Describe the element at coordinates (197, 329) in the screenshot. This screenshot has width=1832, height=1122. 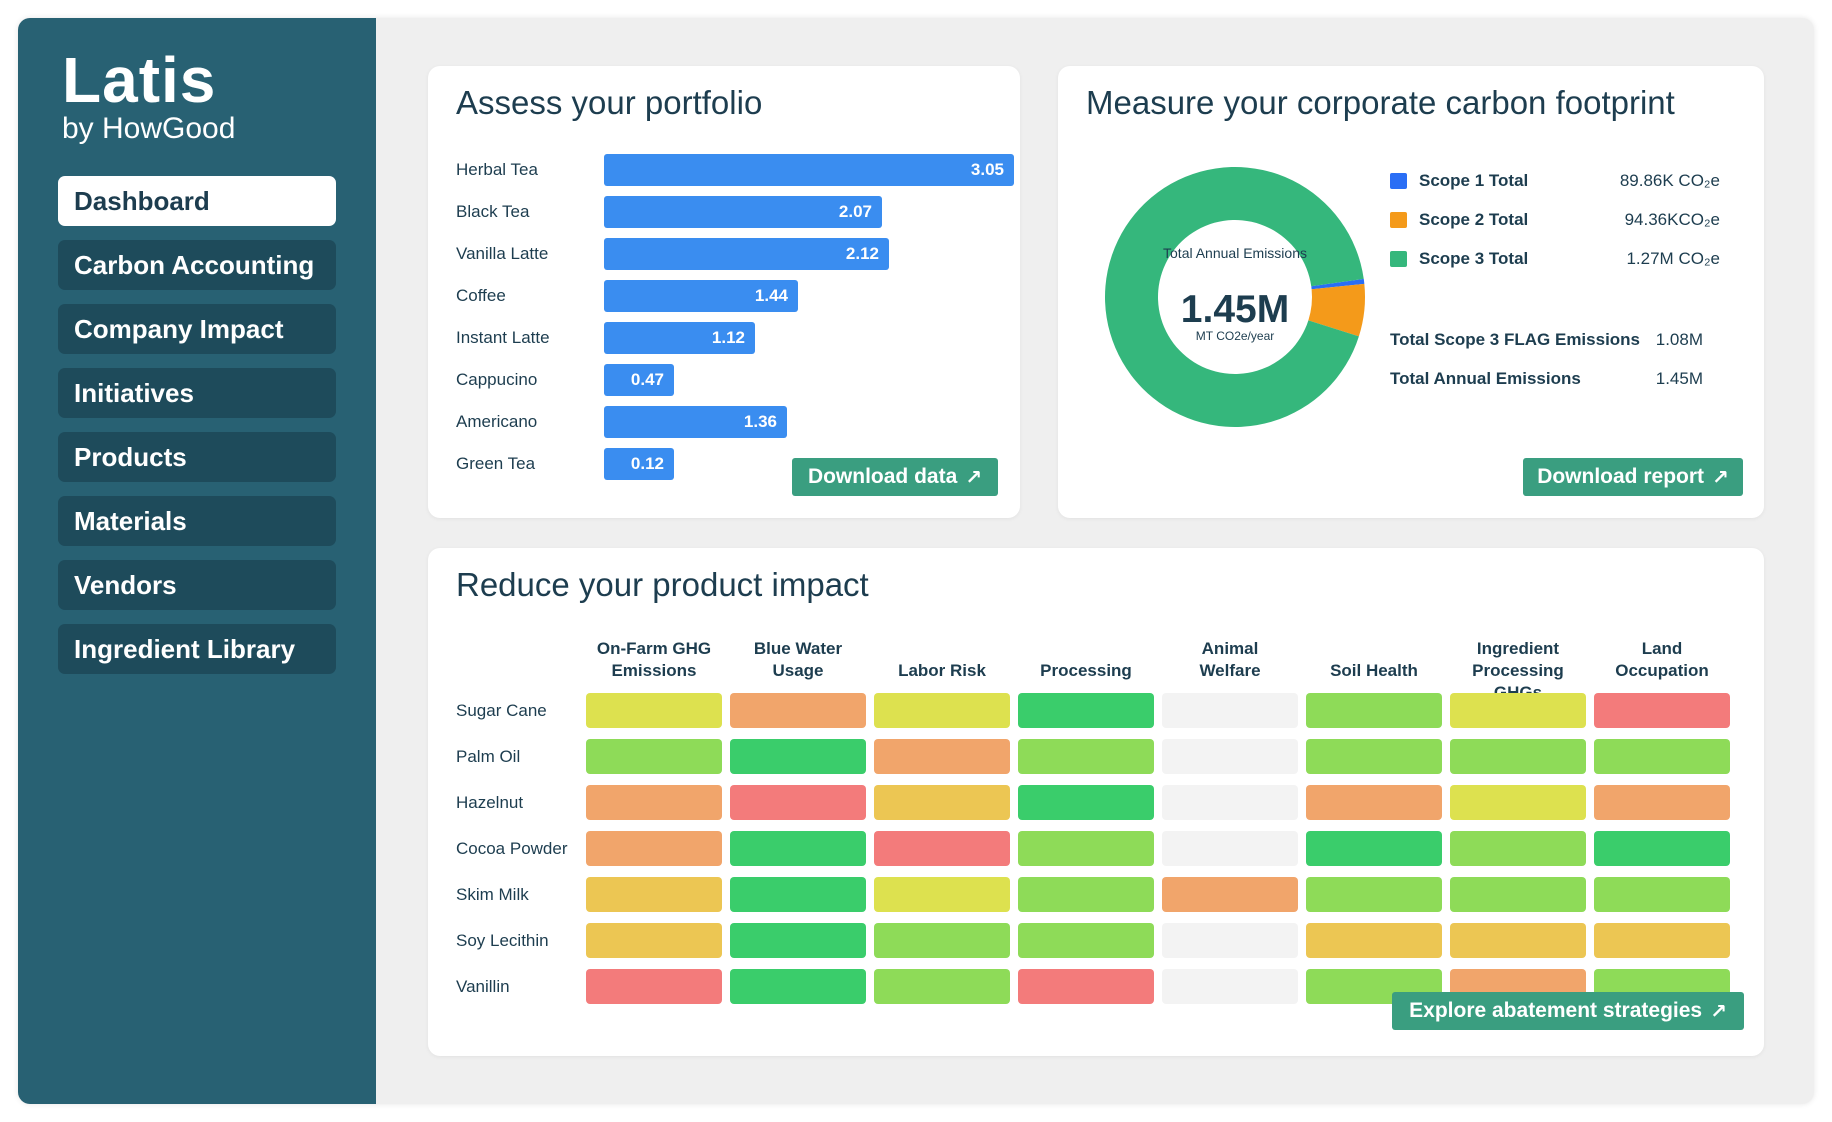
I see `nav-item-company-impact: Company Impact` at that location.